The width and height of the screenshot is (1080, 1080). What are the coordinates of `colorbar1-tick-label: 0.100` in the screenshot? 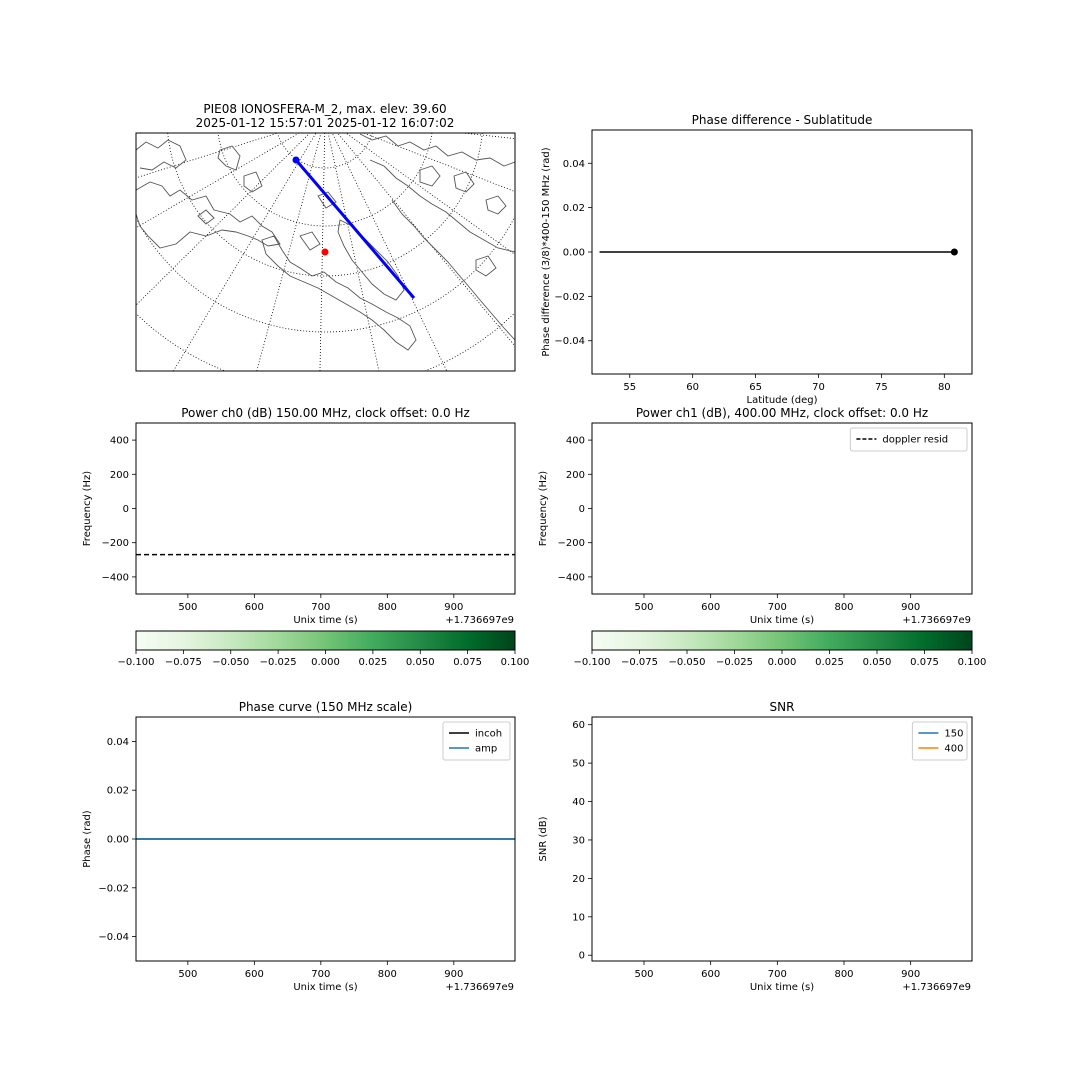 It's located at (972, 662).